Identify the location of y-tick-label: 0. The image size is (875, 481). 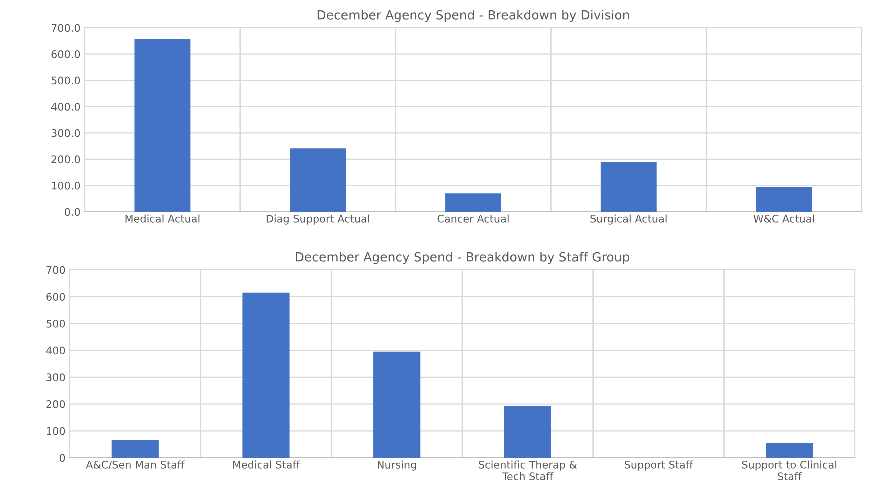
(63, 458).